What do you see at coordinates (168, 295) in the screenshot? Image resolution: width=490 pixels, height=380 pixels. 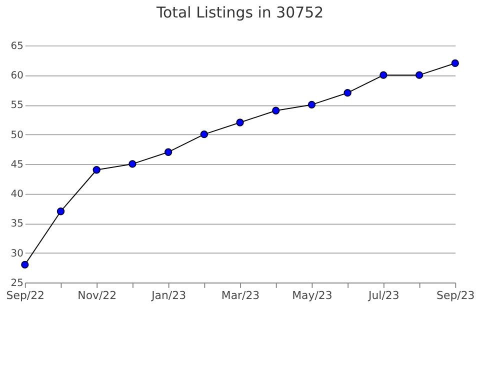 I see `x-tick-label: Jan/23` at bounding box center [168, 295].